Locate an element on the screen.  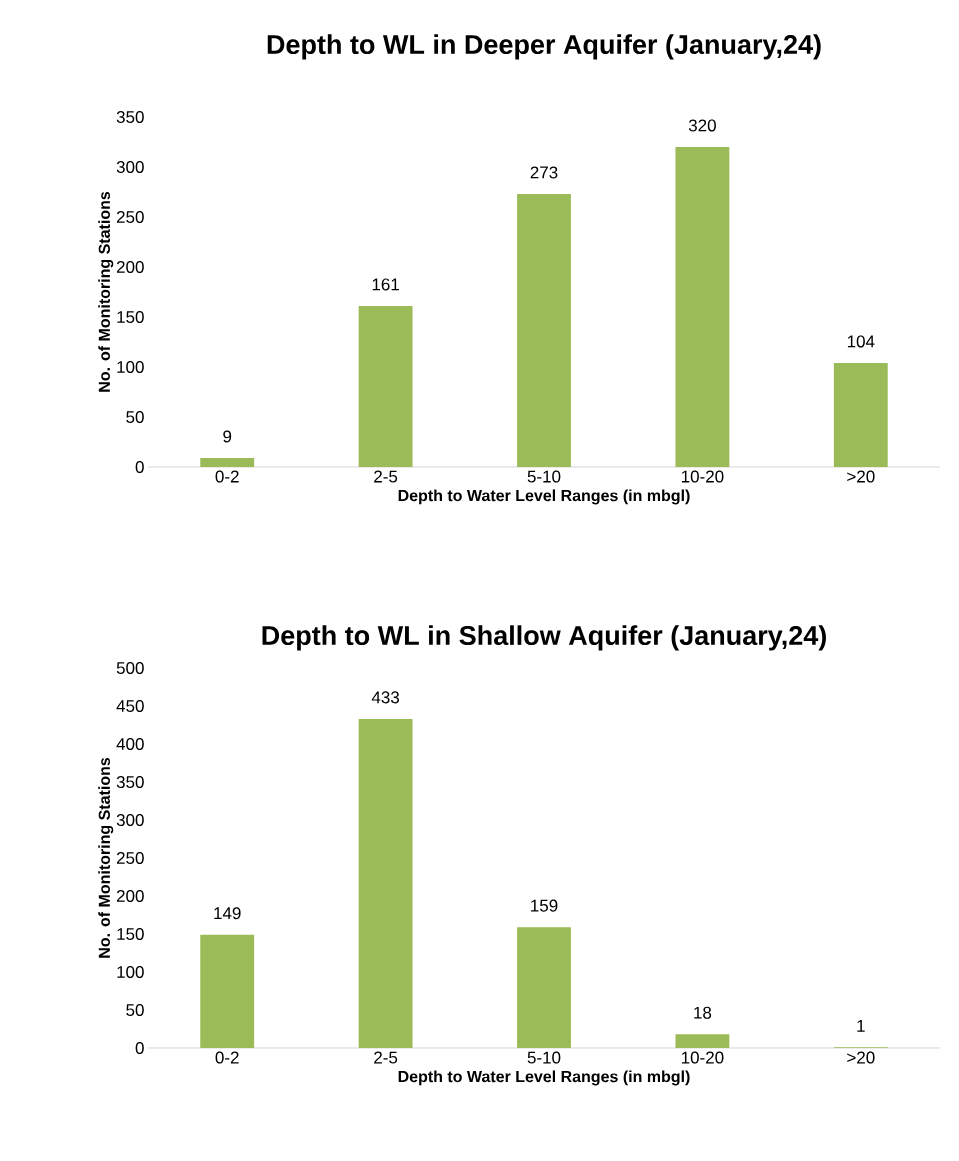
data-label: 433 is located at coordinates (385, 697).